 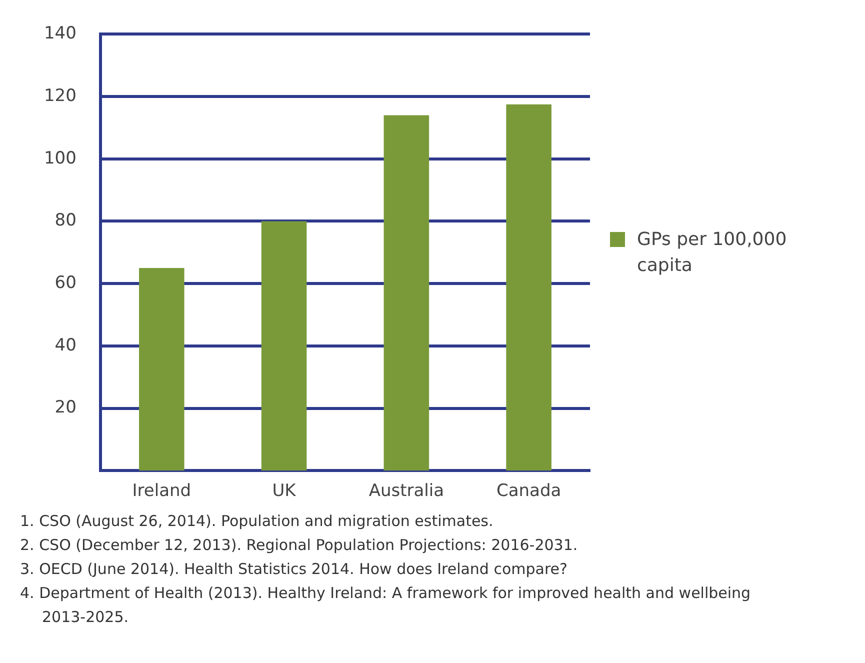 I want to click on x-tick-label: UK, so click(x=284, y=491).